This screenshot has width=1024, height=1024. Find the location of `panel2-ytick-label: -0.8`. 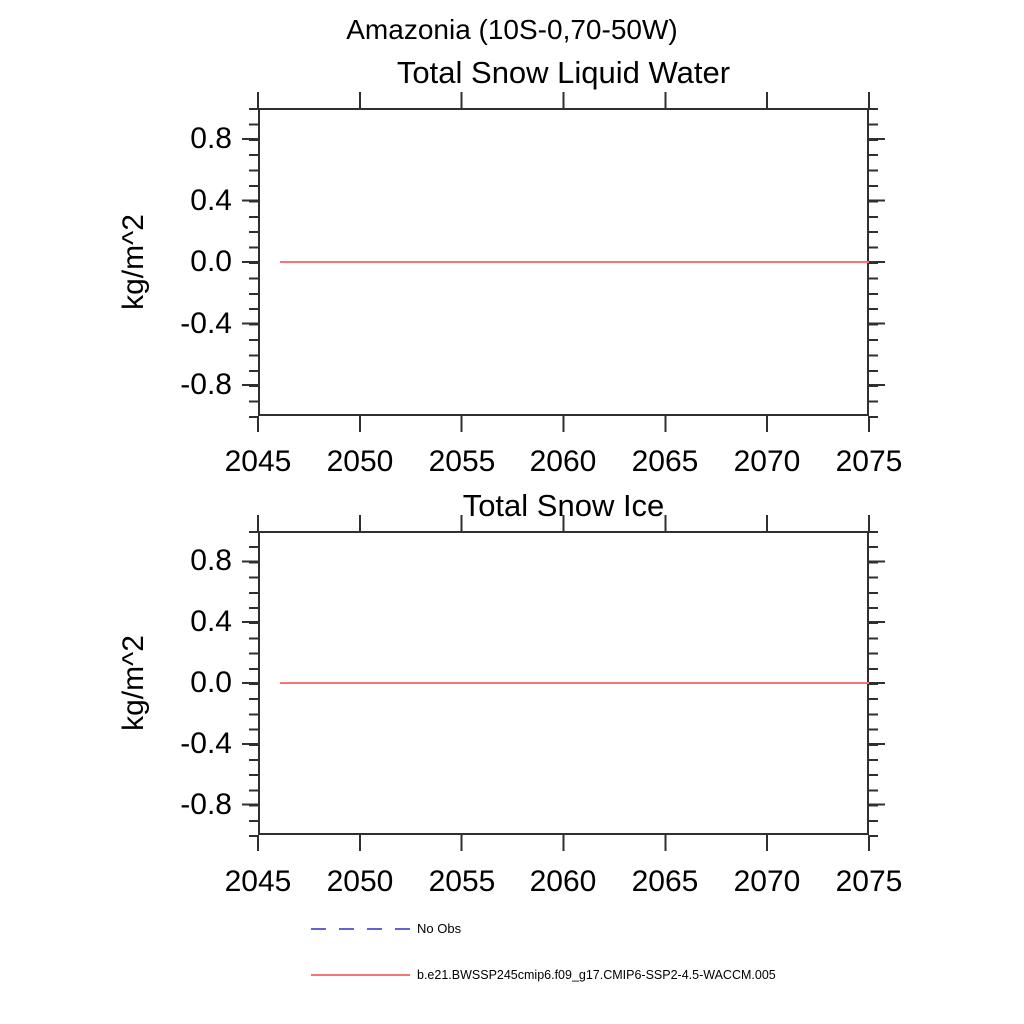

panel2-ytick-label: -0.8 is located at coordinates (206, 804).